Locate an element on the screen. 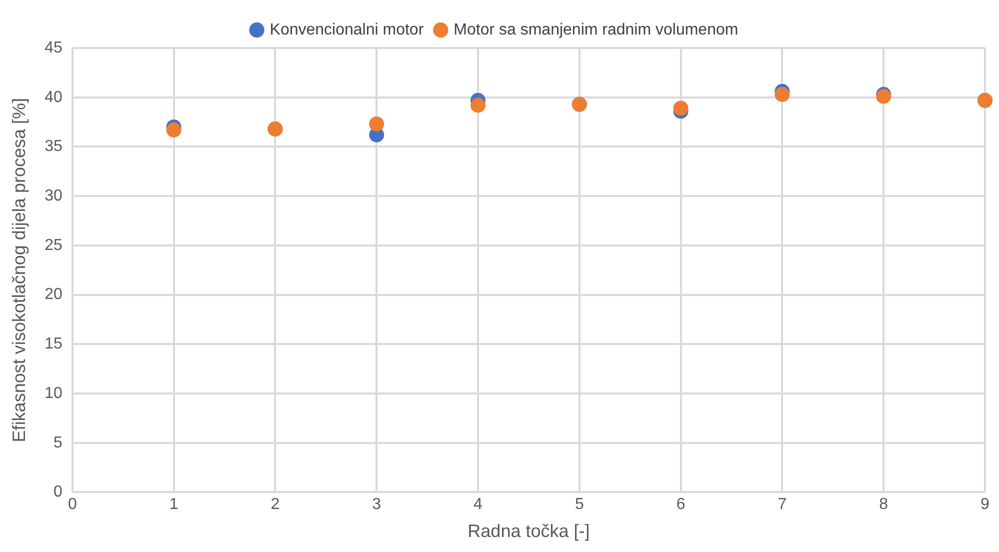  y-tick-label: 10 is located at coordinates (53, 393).